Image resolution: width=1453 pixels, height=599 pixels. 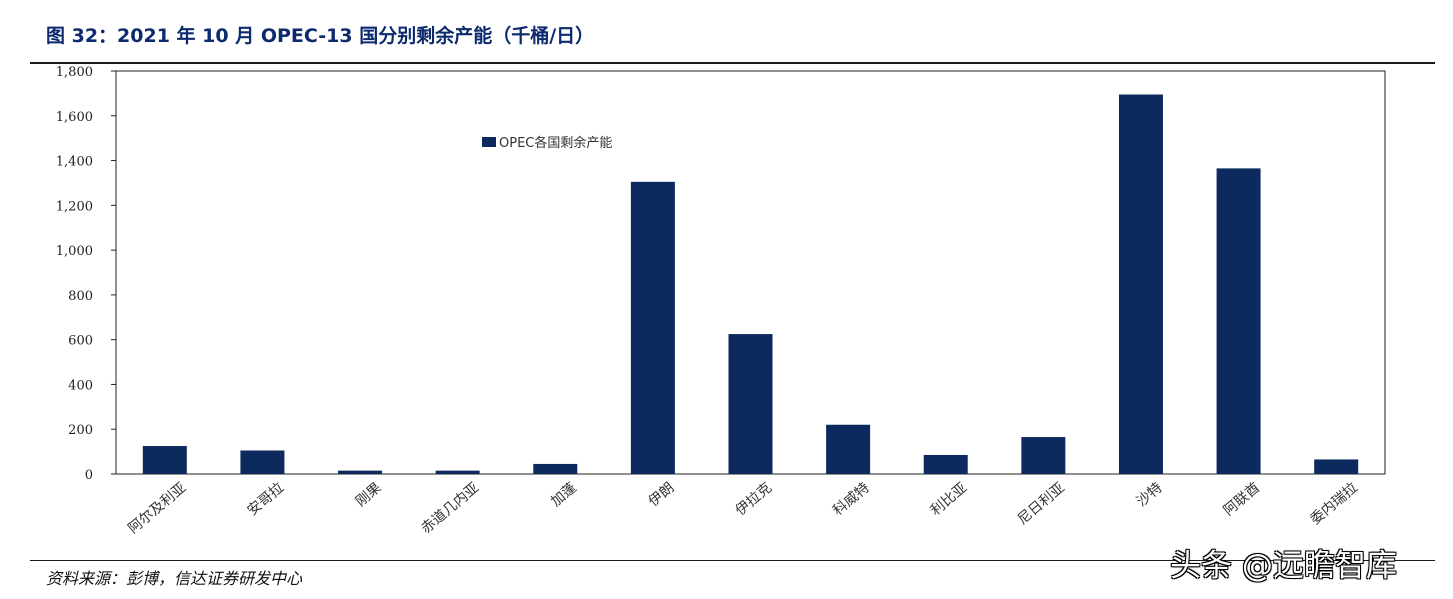 I want to click on x-category-label: 沙特, so click(x=1150, y=495).